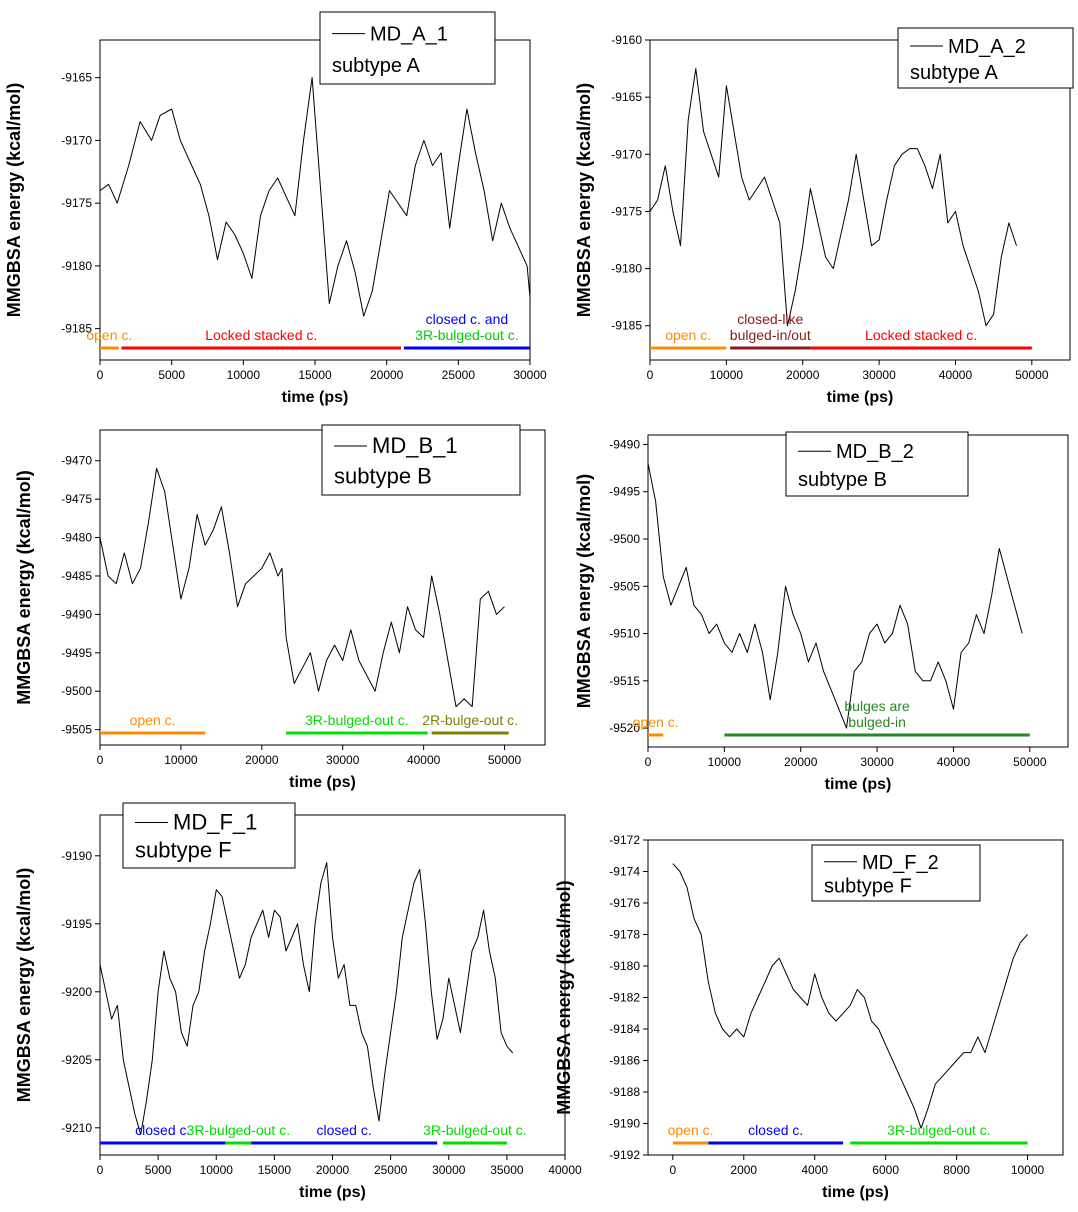 This screenshot has width=1078, height=1212. I want to click on plot-frame, so click(860, 200).